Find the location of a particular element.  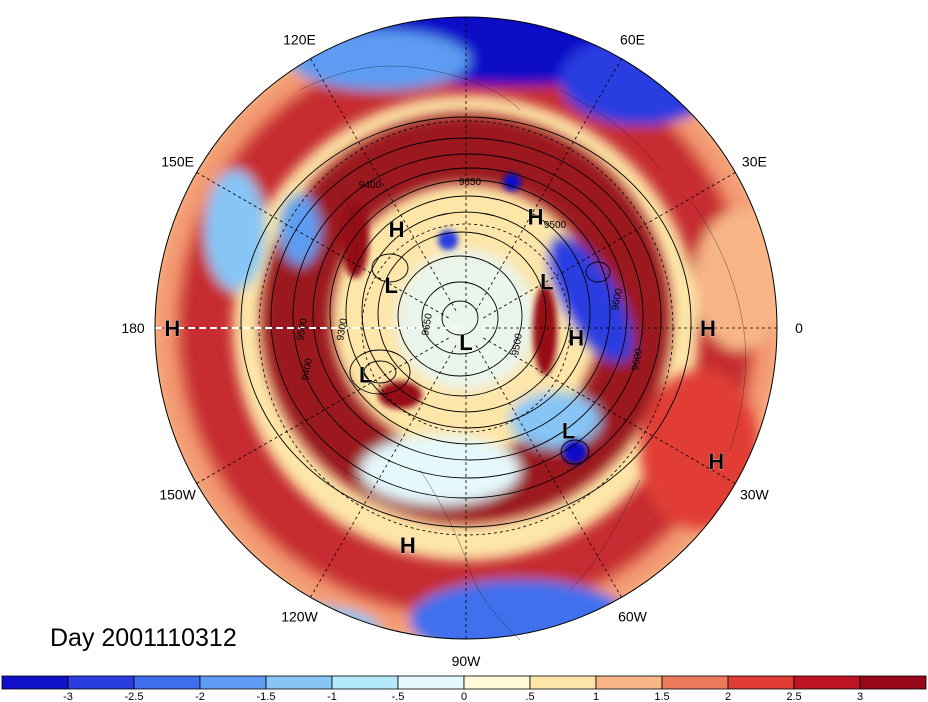

colorbar-tick-label: 3 is located at coordinates (860, 696).